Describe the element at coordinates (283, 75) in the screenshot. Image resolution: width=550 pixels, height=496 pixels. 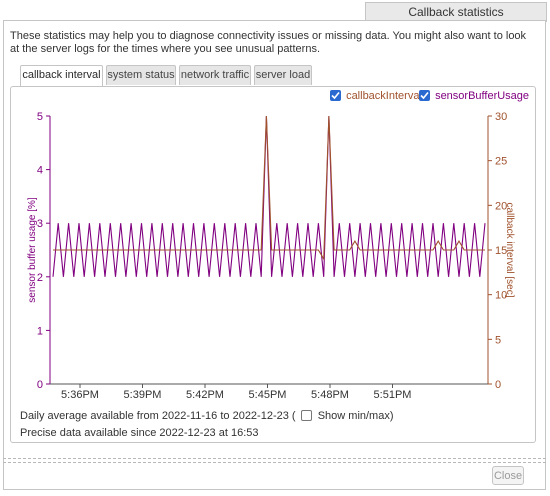
I see `tab-server-load: server load` at that location.